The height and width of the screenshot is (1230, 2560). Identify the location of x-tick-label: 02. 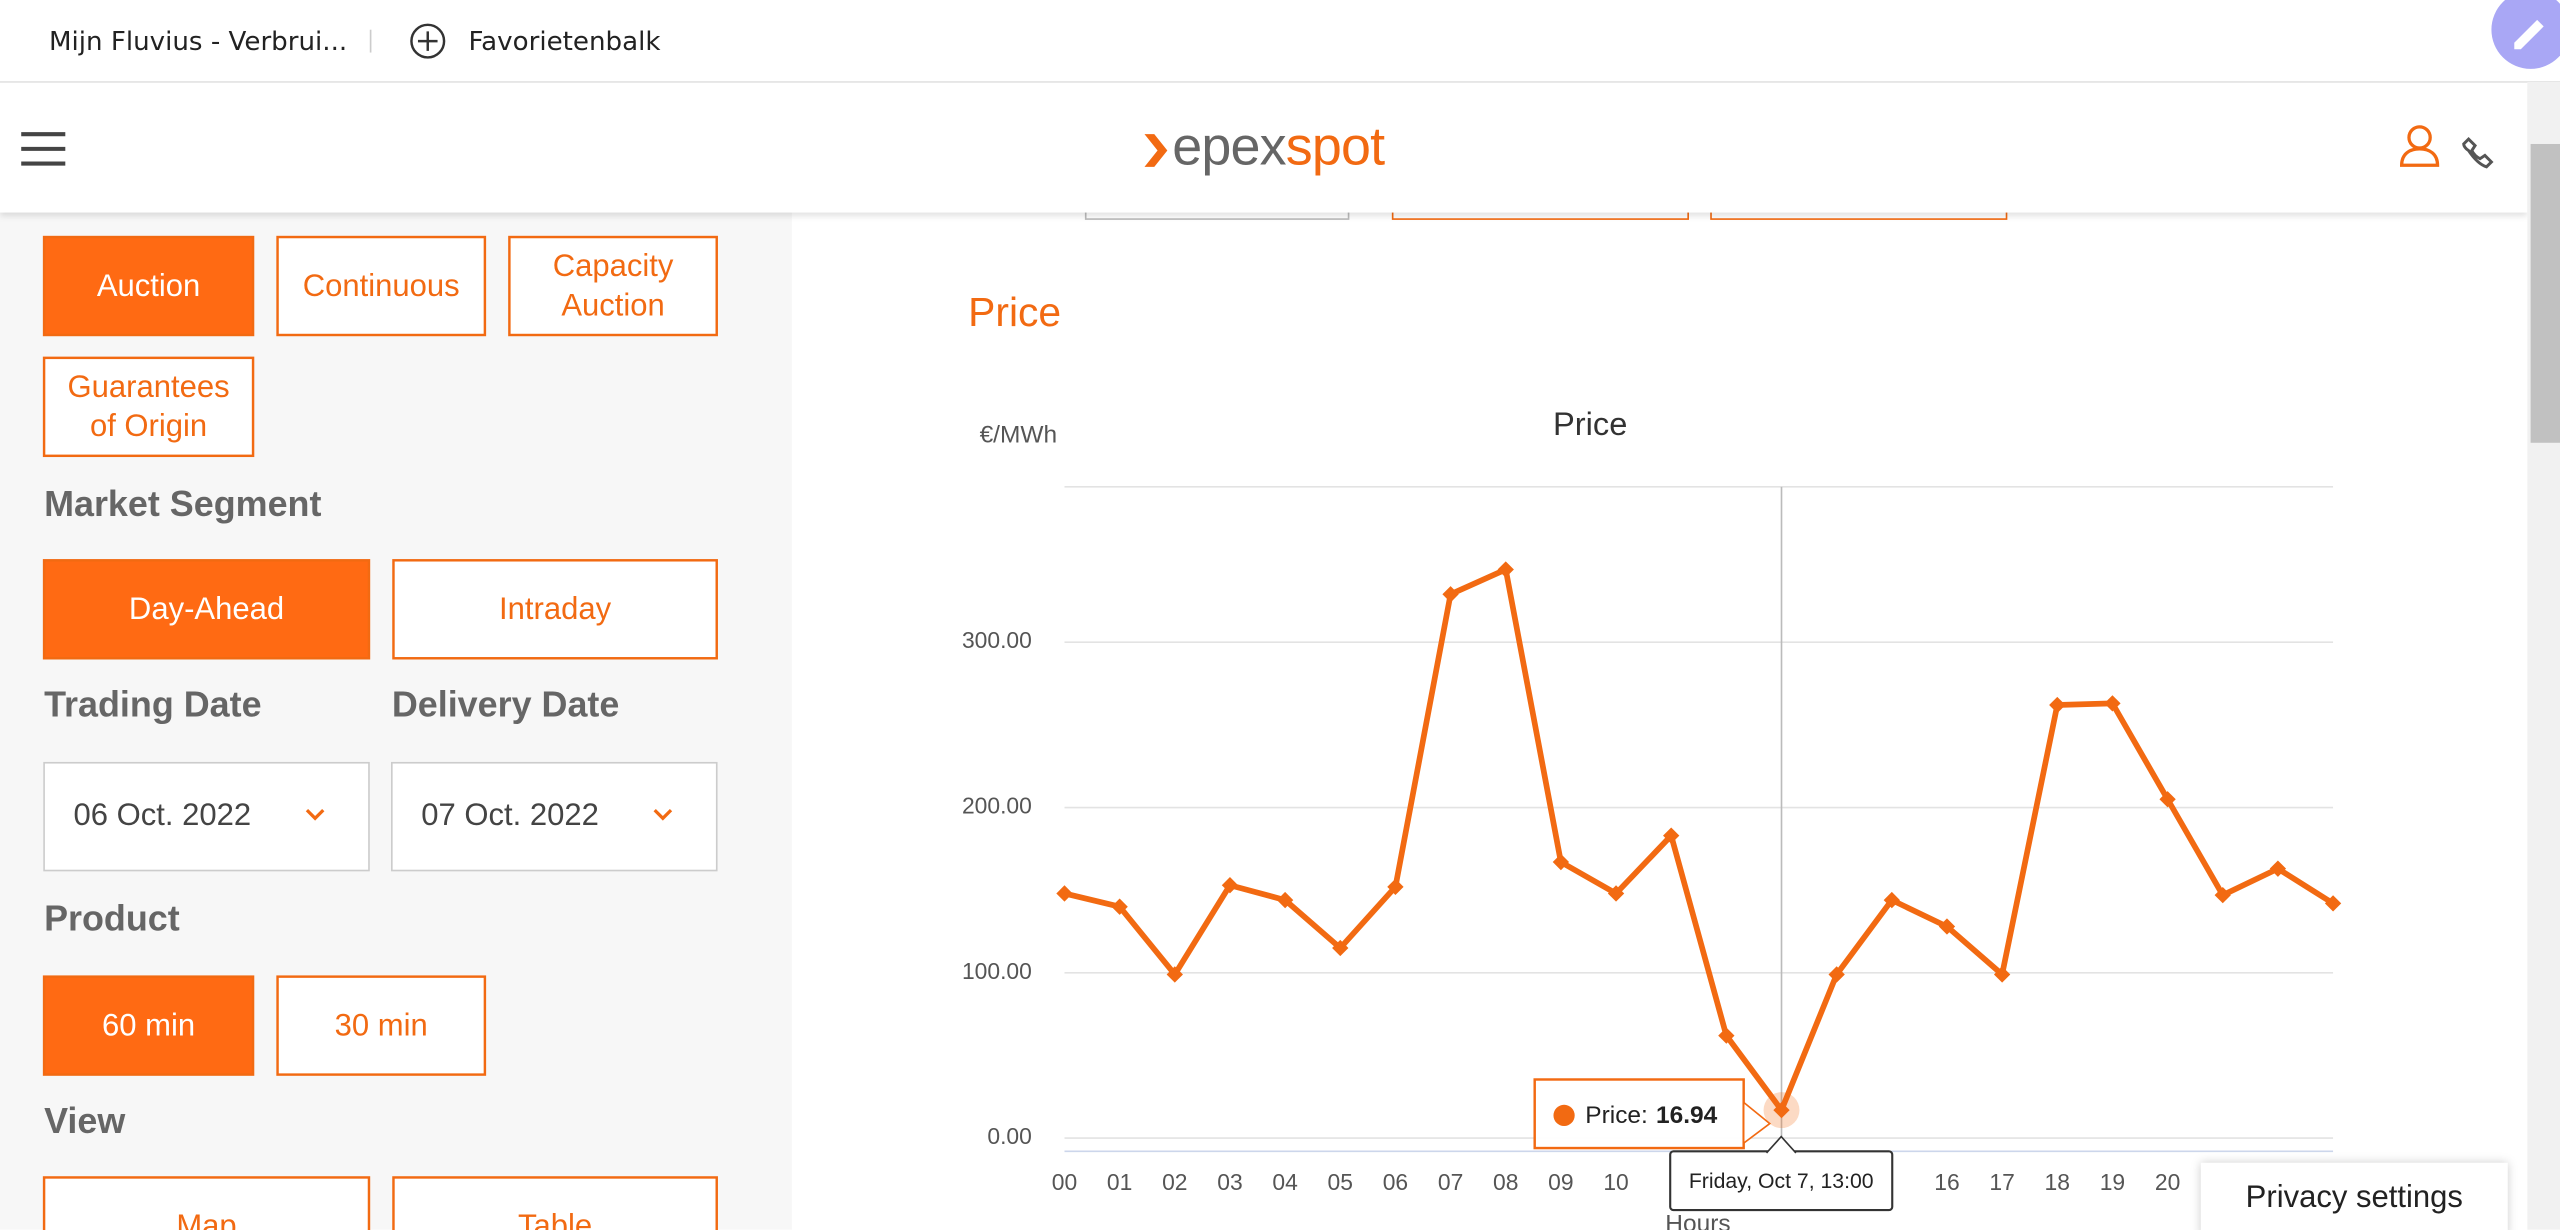
(1174, 1182).